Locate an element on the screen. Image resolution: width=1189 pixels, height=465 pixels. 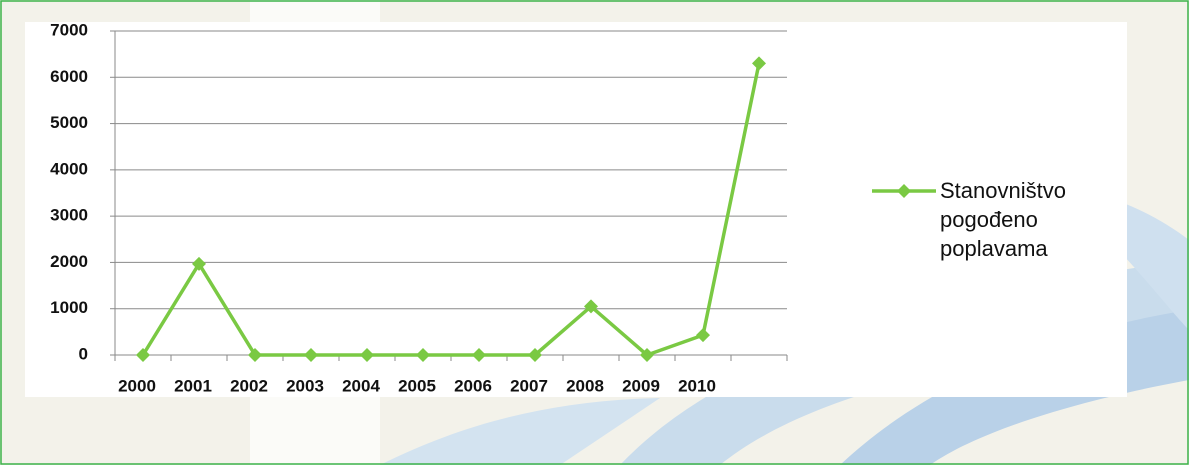
y-tick-label: 4000 is located at coordinates (69, 168).